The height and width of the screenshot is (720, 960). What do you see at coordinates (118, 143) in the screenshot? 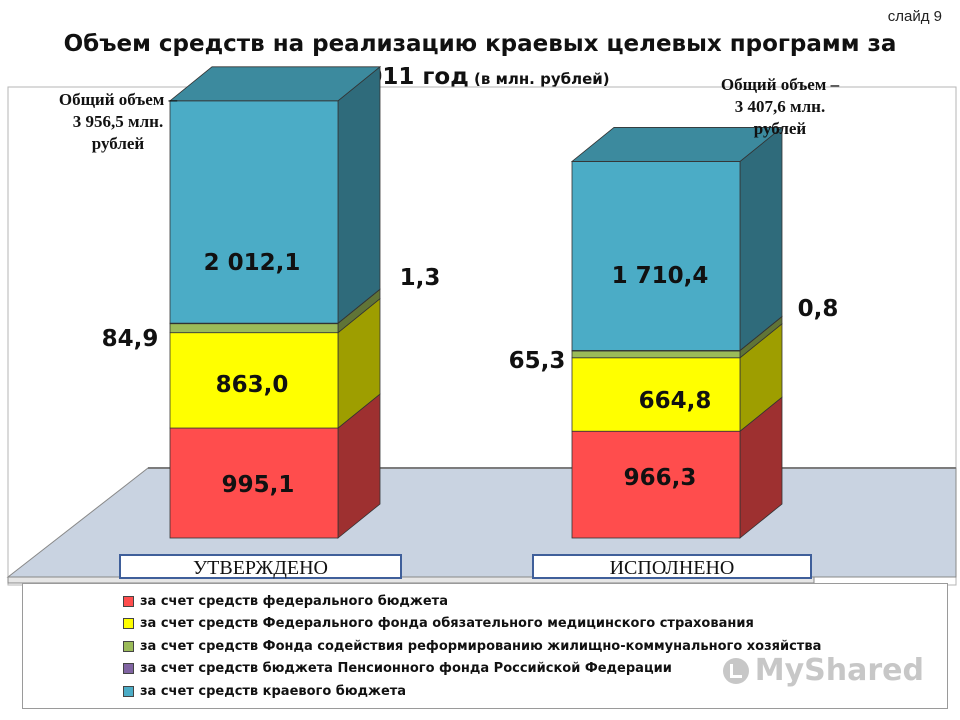
I see `total-approved-line-3: рублей` at bounding box center [118, 143].